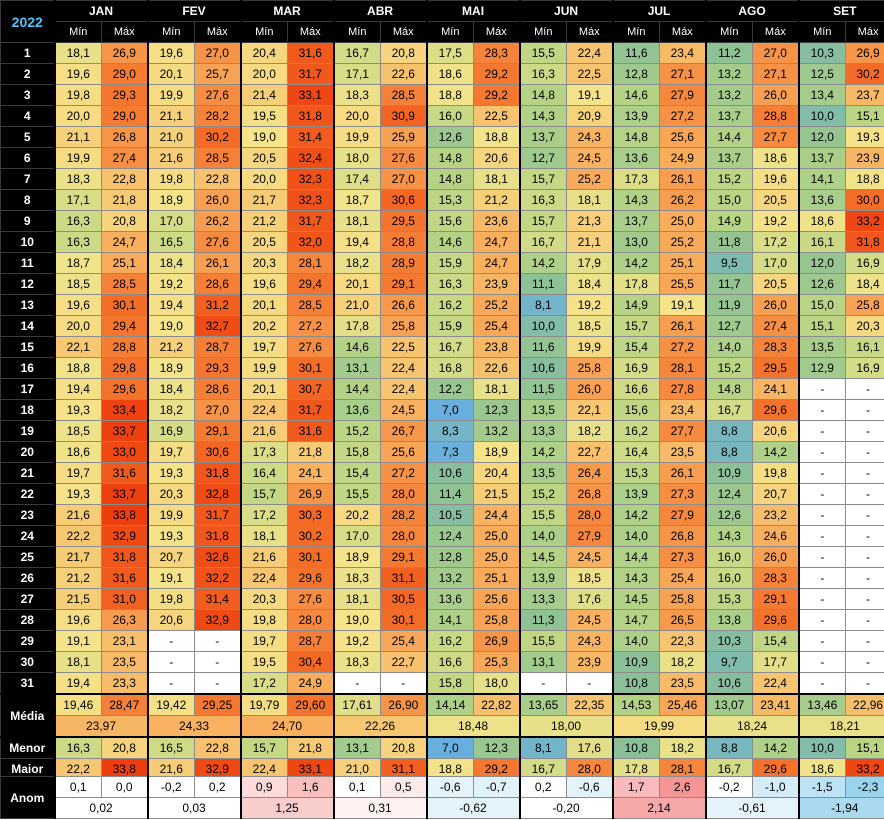  I want to click on max-temp-cell: 21,3, so click(590, 221).